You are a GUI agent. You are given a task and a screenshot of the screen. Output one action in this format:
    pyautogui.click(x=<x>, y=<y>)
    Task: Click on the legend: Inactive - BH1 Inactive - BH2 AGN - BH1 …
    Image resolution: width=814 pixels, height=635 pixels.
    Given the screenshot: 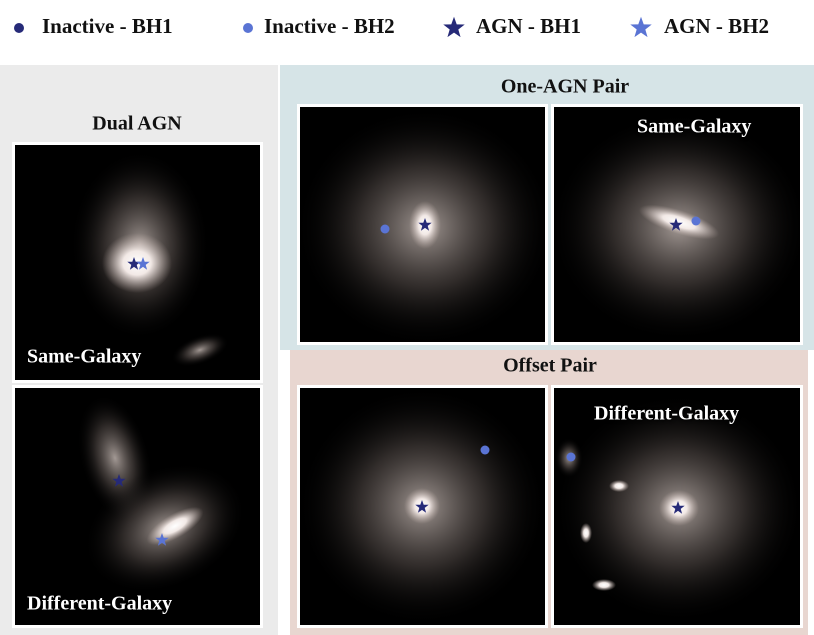 What is the action you would take?
    pyautogui.click(x=391, y=26)
    